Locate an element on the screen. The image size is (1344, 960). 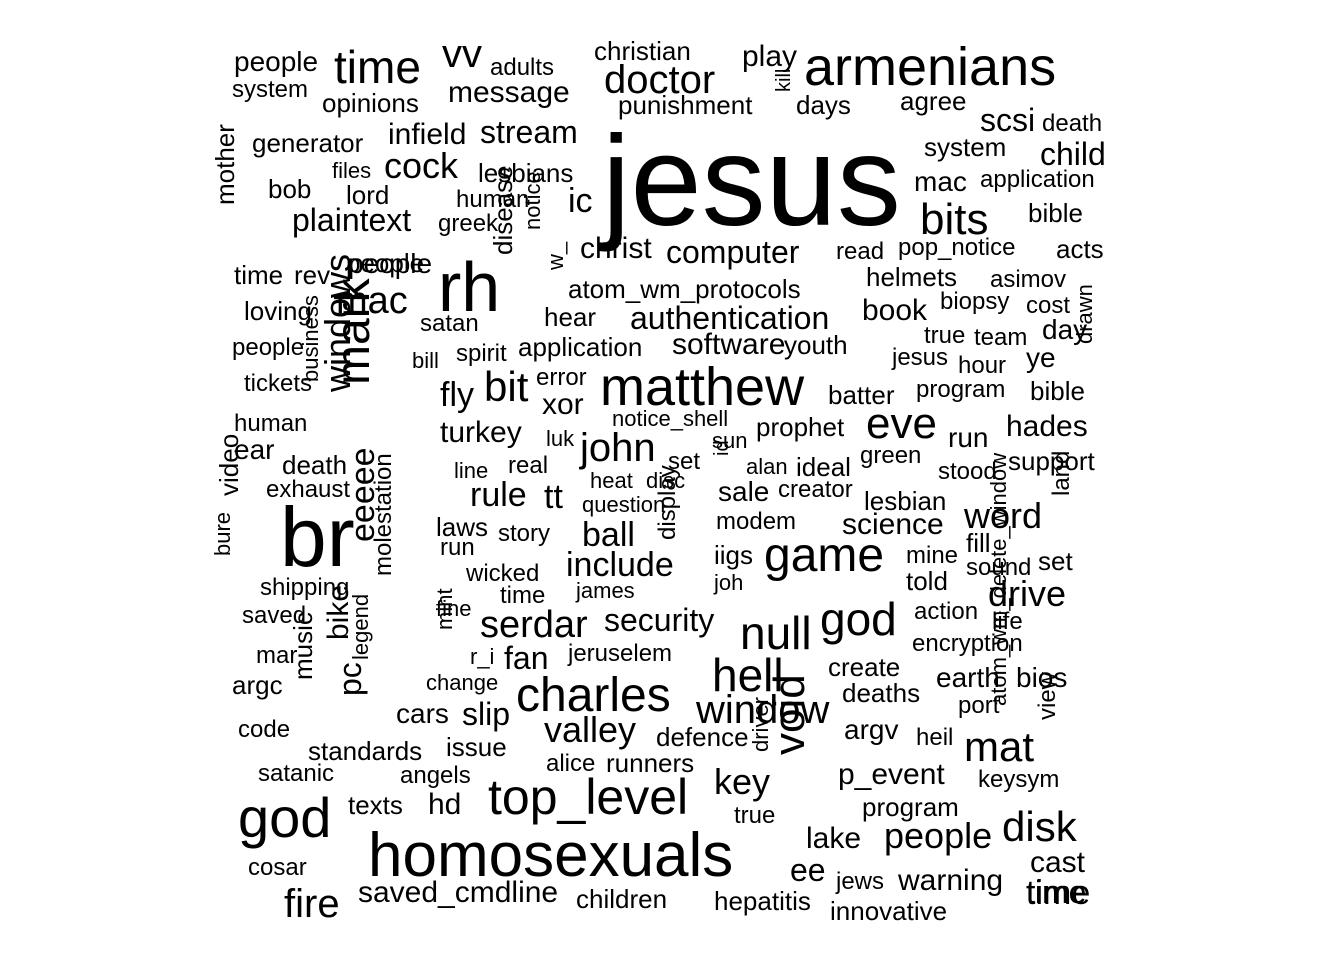
cloud-word: pc is located at coordinates (350, 679).